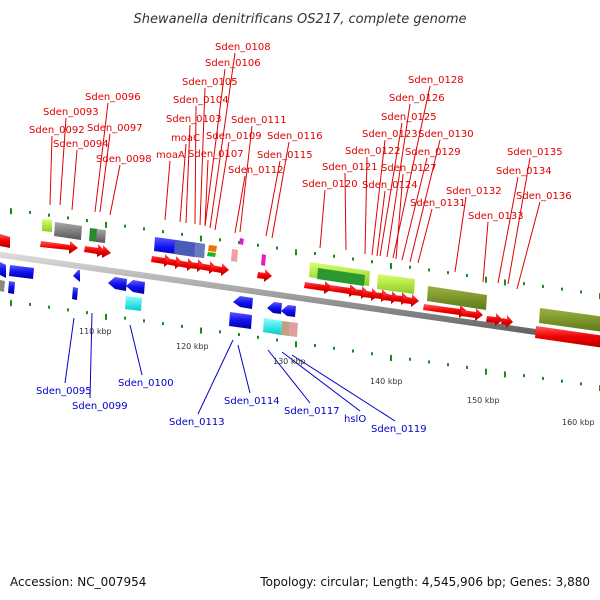 The width and height of the screenshot is (600, 600). I want to click on gene-label: Sden_0124, so click(390, 185).